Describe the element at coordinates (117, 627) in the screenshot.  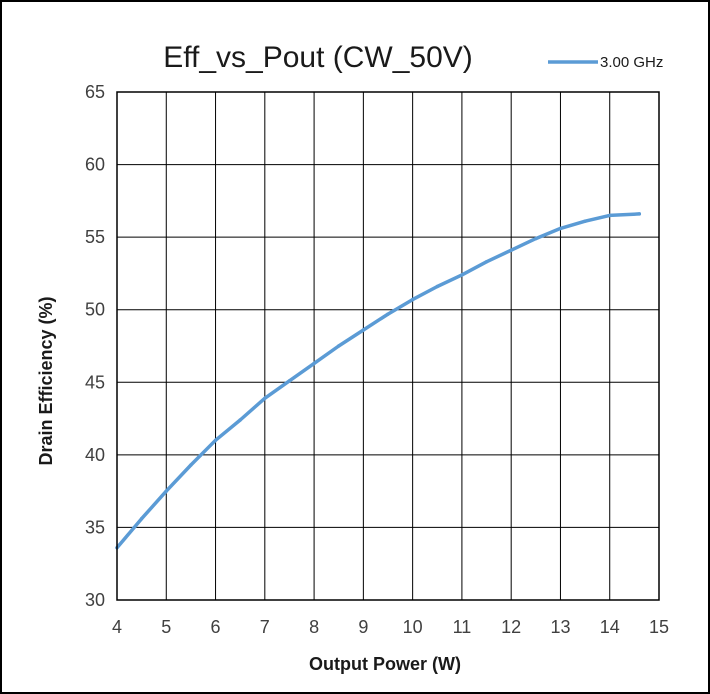
I see `x-tick-label: 4` at that location.